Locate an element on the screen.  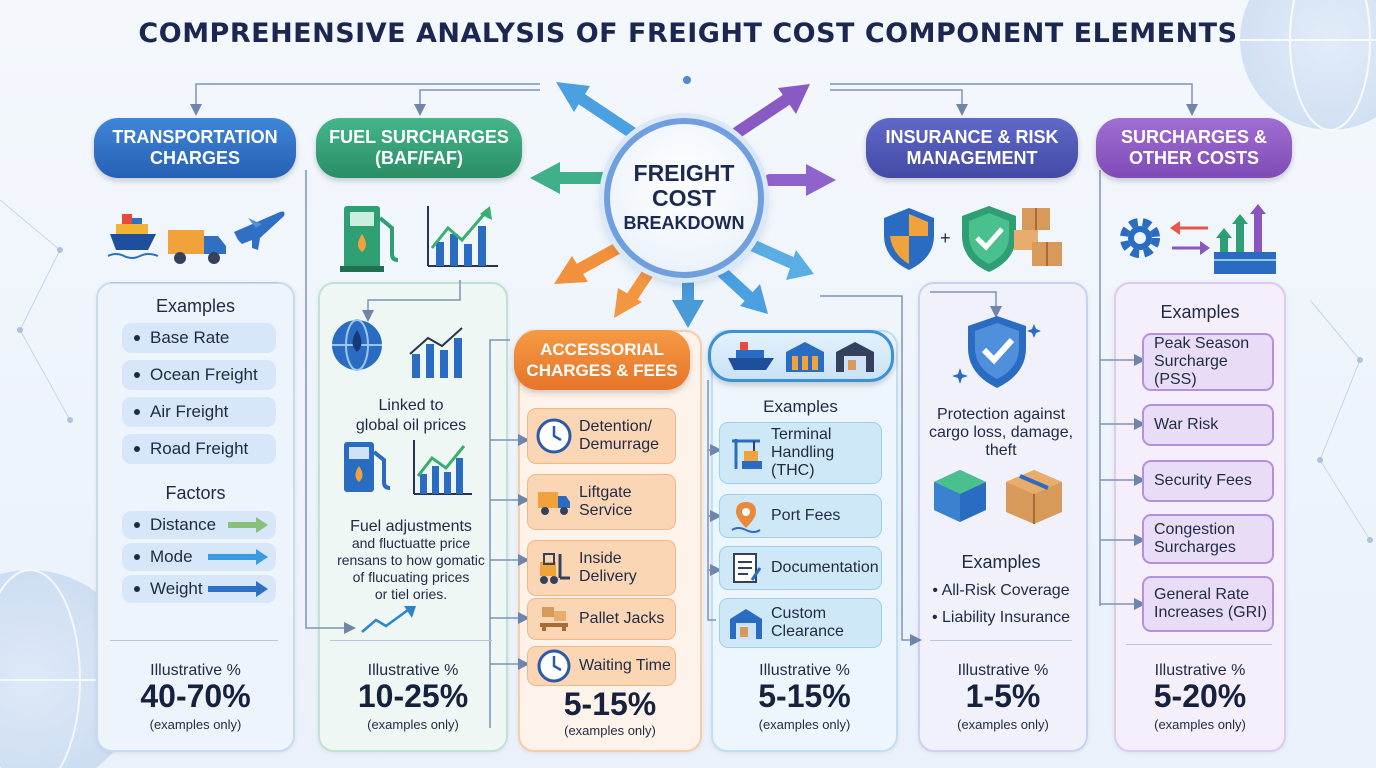
fuel-pct-label: Illustrative % is located at coordinates (413, 670).